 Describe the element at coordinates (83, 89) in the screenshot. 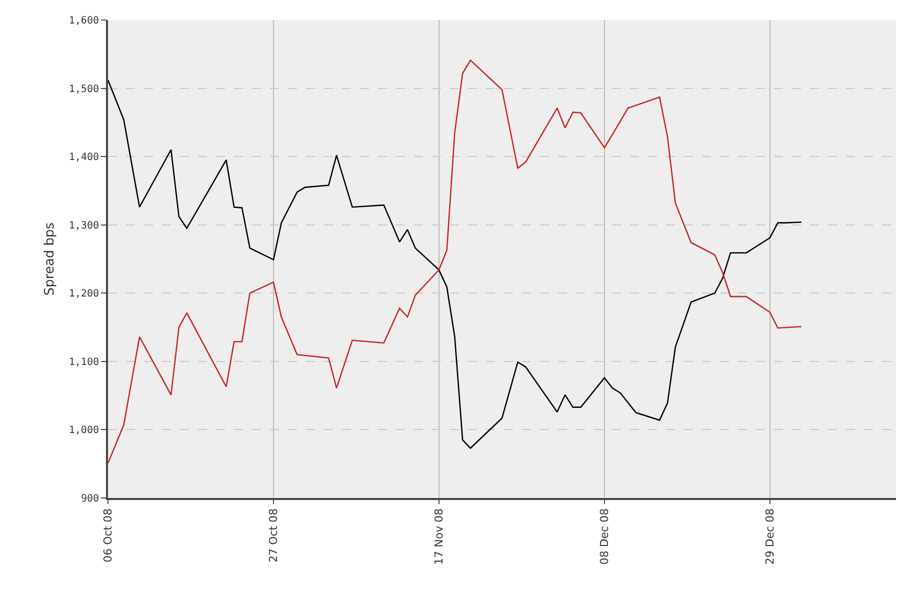

I see `y-tick-label: 1,500` at that location.